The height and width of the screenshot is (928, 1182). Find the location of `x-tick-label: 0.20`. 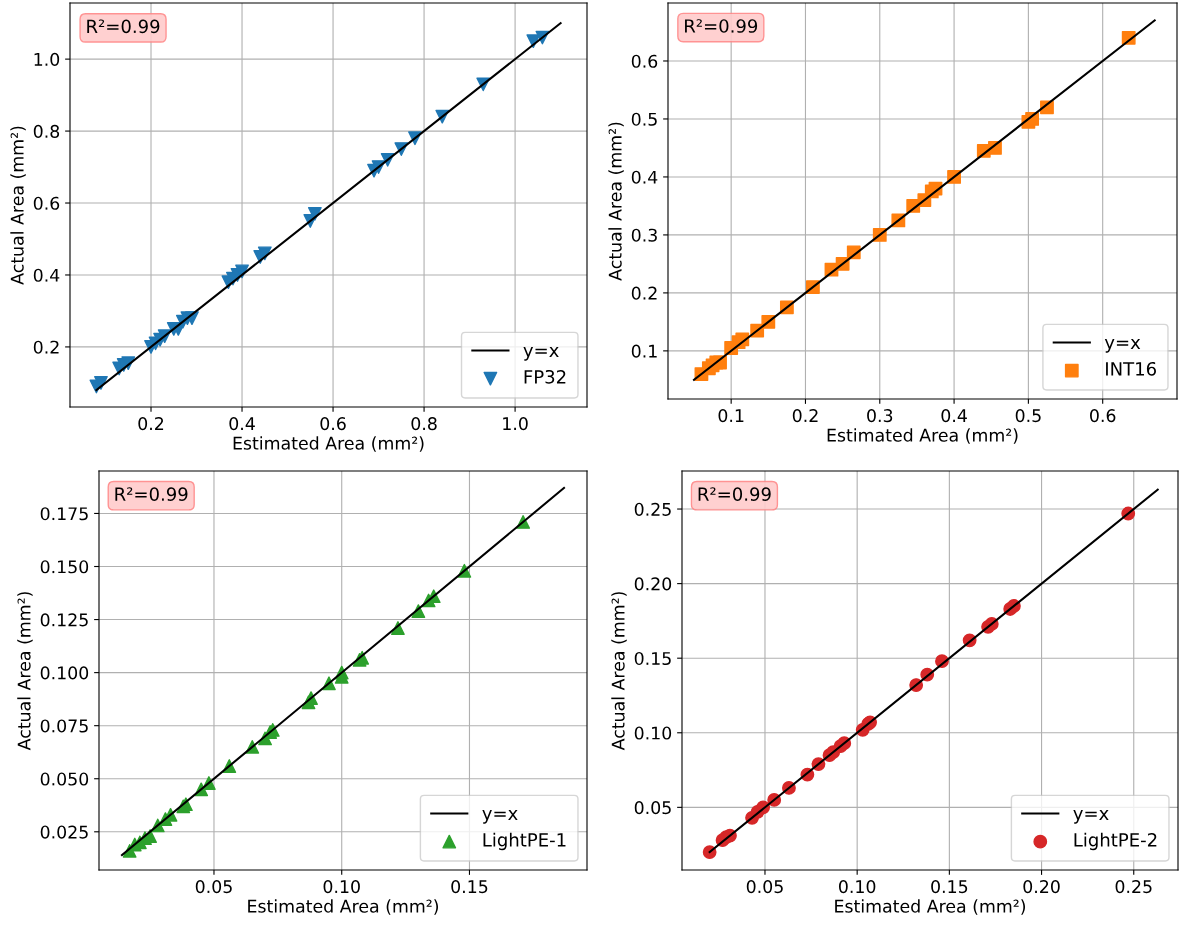

x-tick-label: 0.20 is located at coordinates (1041, 887).